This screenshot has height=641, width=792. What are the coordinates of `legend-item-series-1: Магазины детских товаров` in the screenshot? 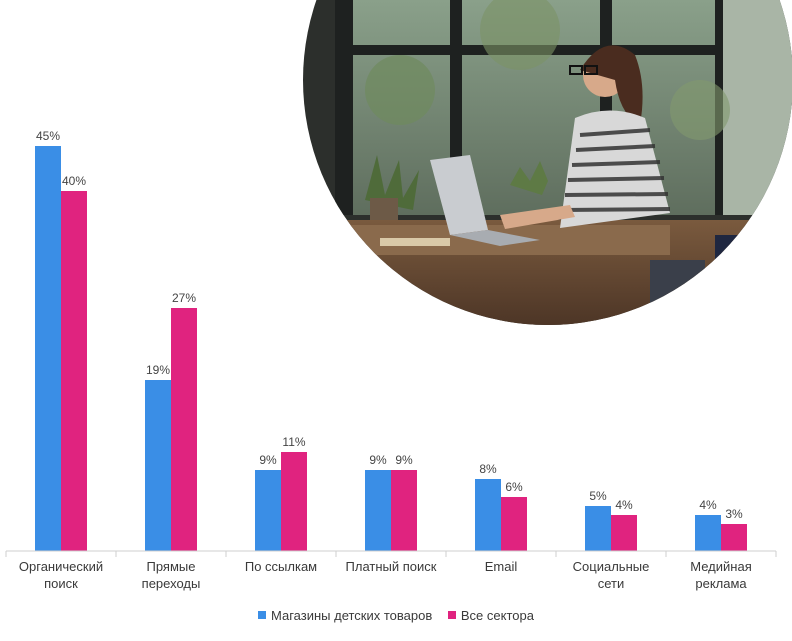 It's located at (345, 615).